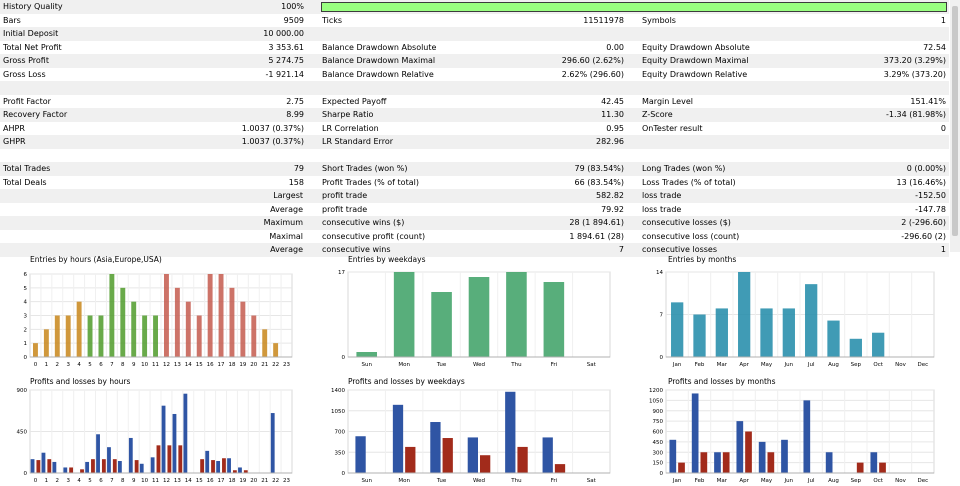 The width and height of the screenshot is (960, 486). Describe the element at coordinates (615, 47) in the screenshot. I see `report-value: 0.00` at that location.